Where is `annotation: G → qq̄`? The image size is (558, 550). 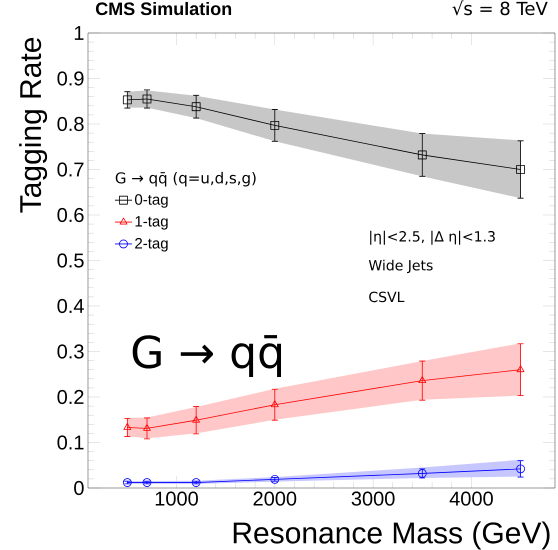
annotation: G → qq̄ is located at coordinates (207, 356).